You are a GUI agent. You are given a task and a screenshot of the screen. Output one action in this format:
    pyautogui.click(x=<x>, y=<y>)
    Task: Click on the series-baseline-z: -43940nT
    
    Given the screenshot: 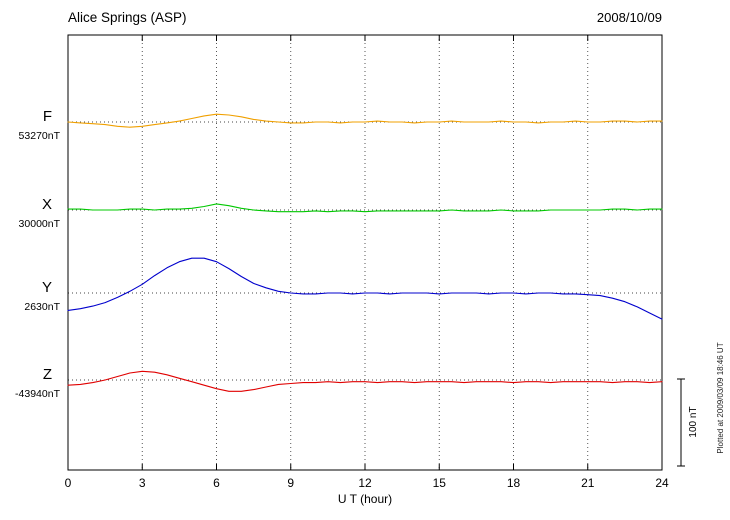 What is the action you would take?
    pyautogui.click(x=38, y=394)
    